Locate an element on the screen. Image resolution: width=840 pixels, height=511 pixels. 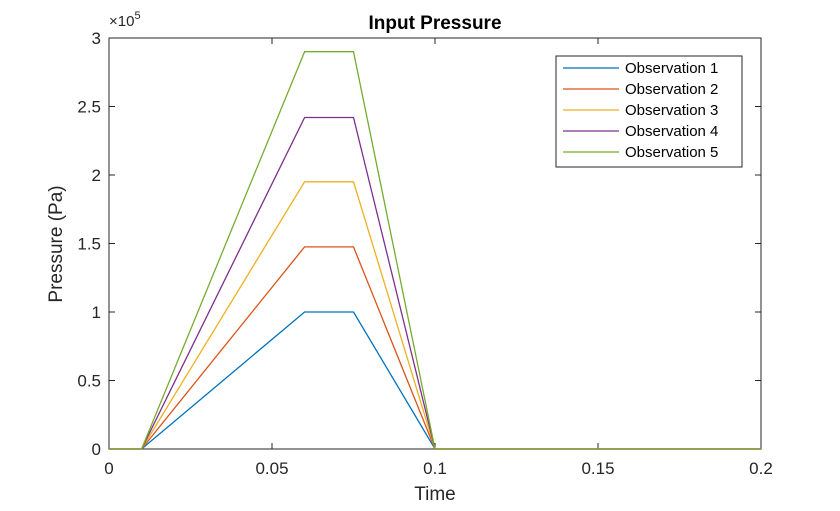
legend-box is located at coordinates (649, 111).